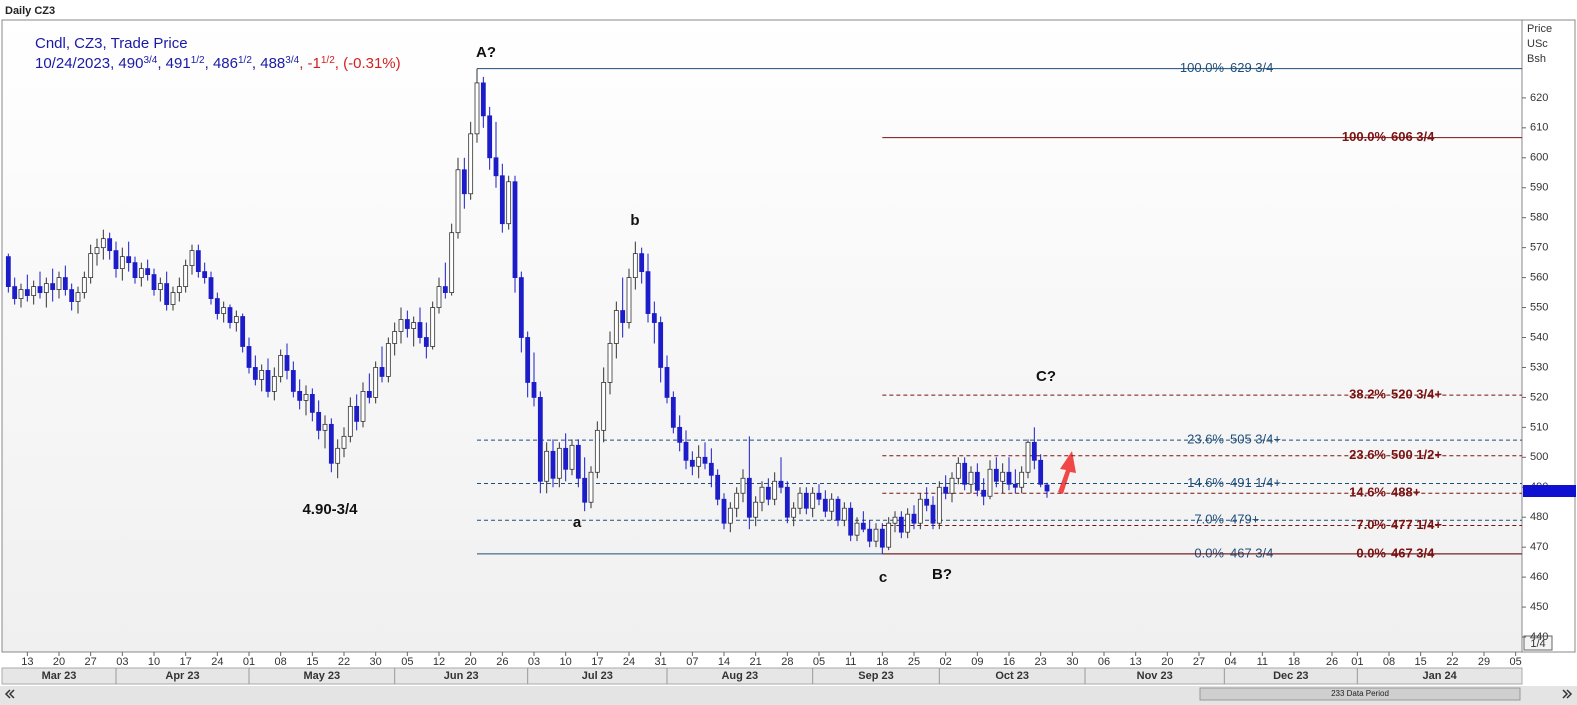  Describe the element at coordinates (1565, 694) in the screenshot. I see `scroll-right` at that location.